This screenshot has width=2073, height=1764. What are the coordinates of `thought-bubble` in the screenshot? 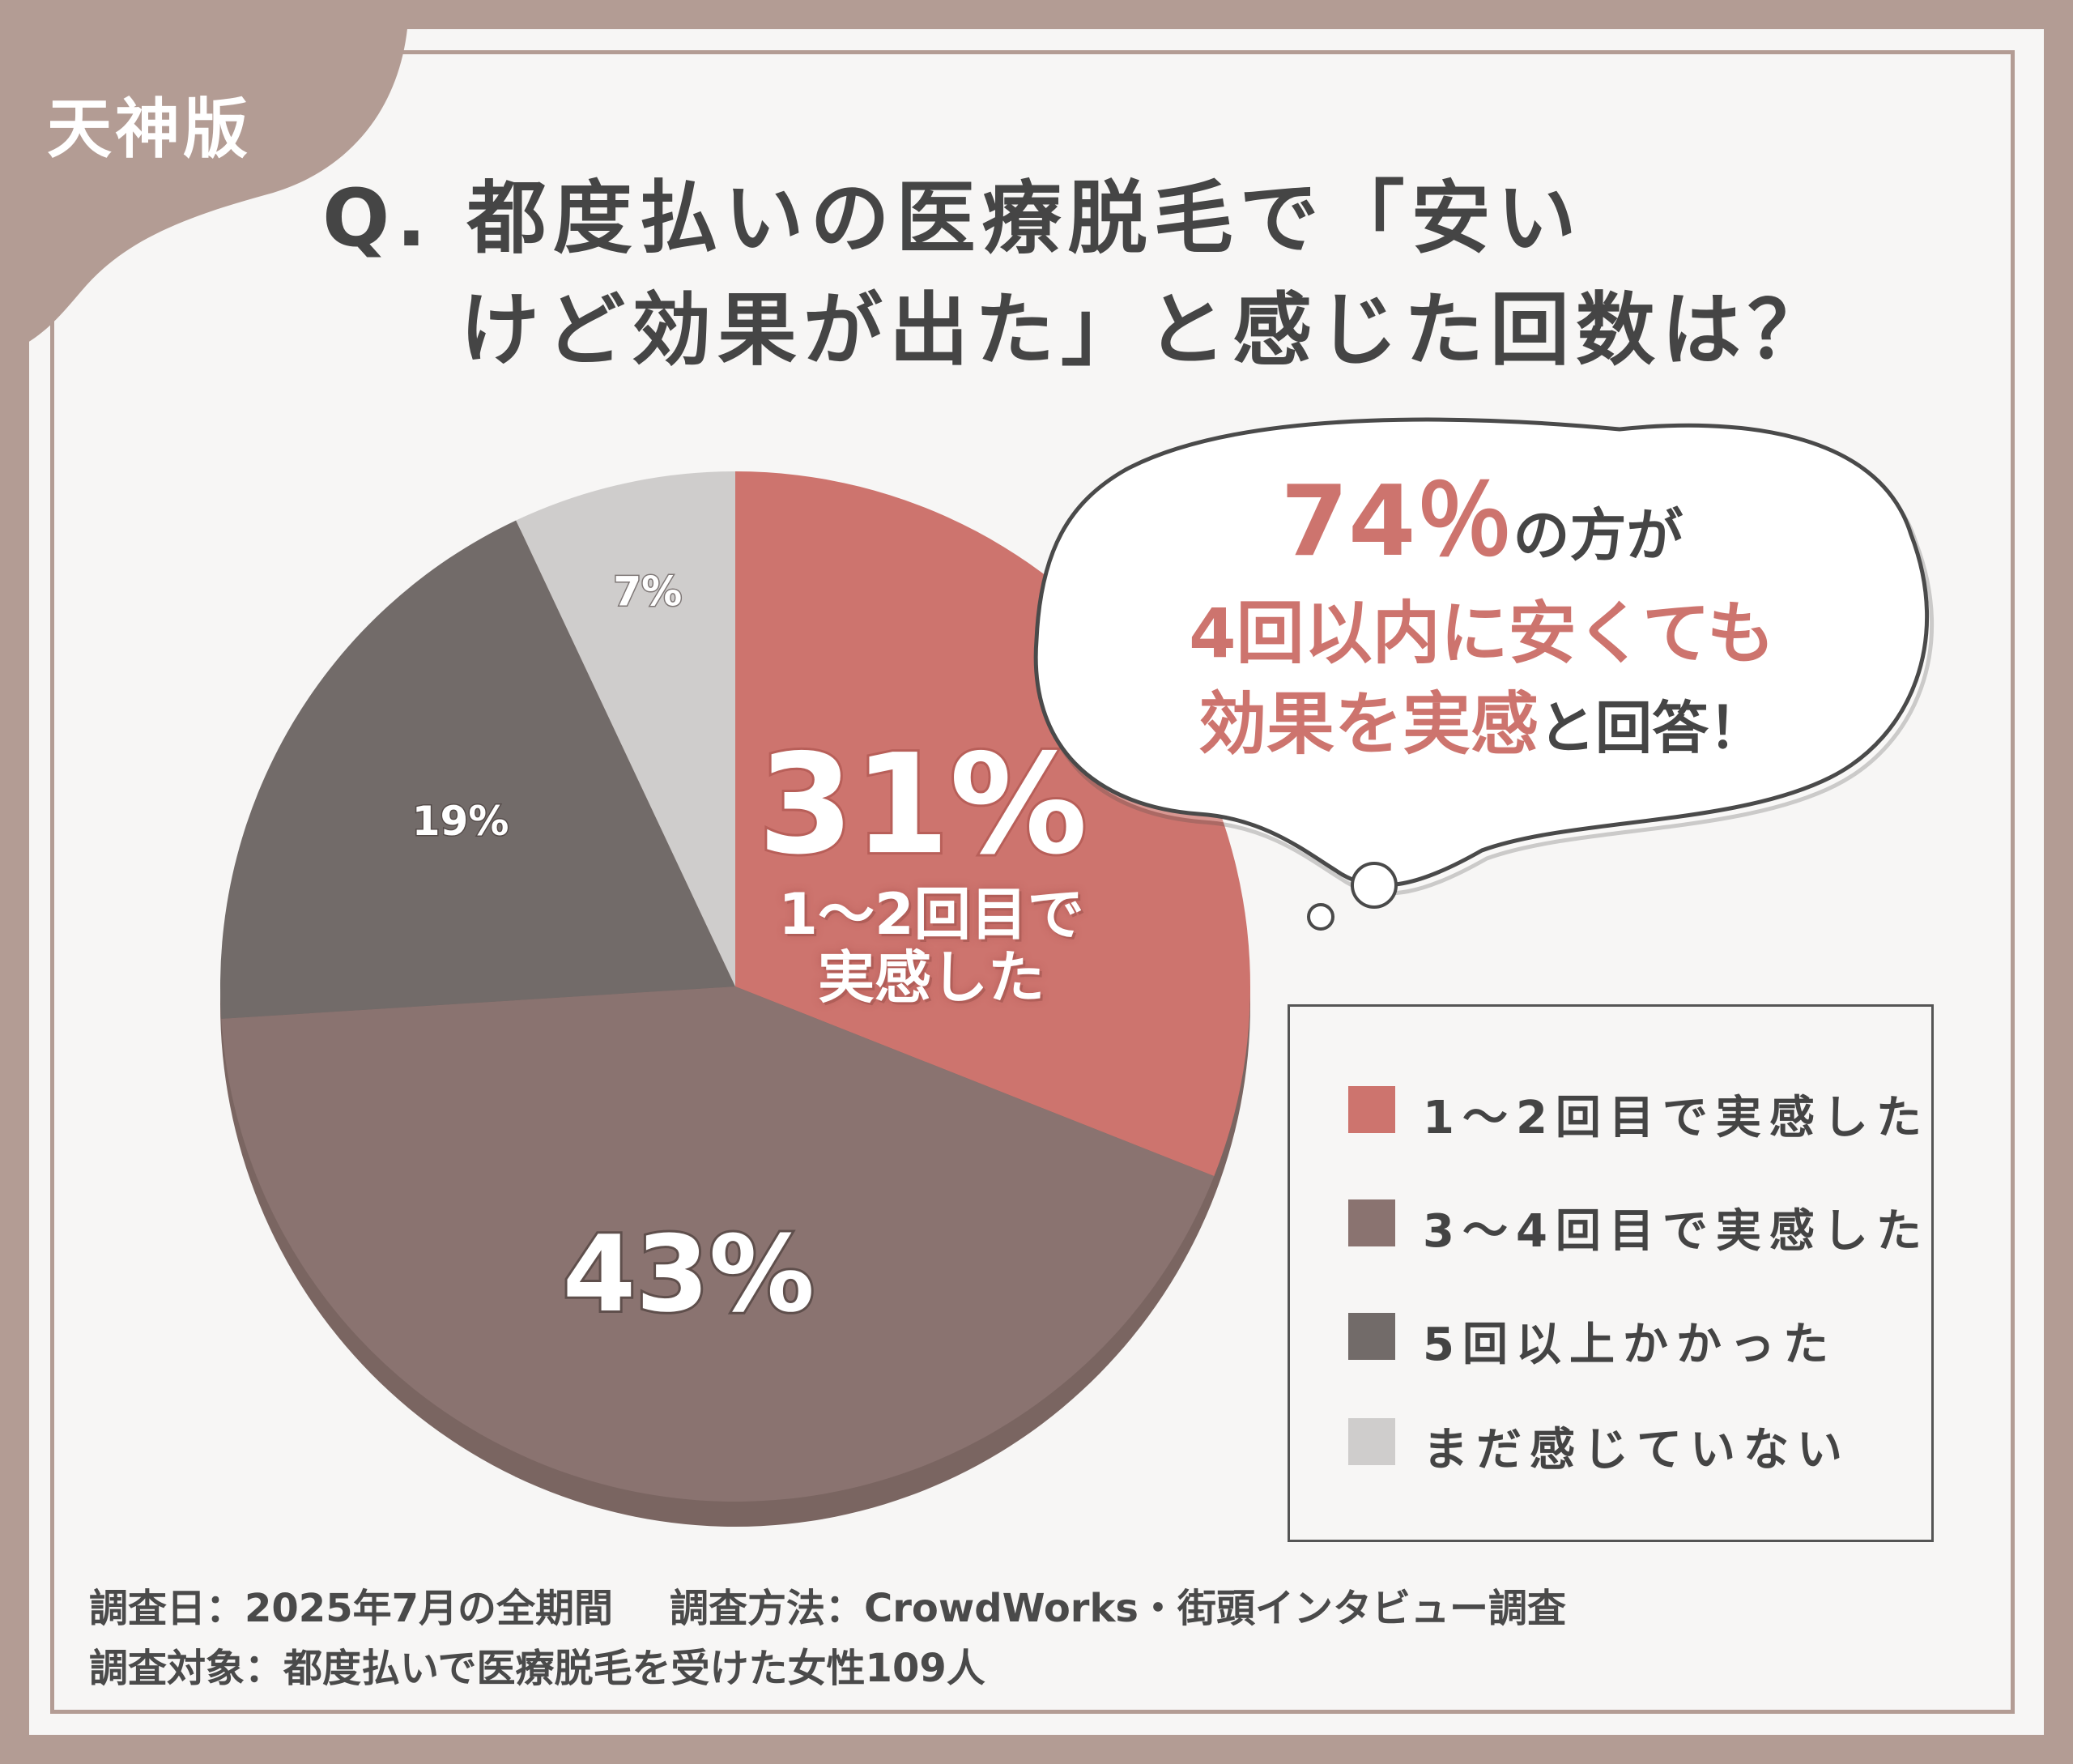 It's located at (1484, 674).